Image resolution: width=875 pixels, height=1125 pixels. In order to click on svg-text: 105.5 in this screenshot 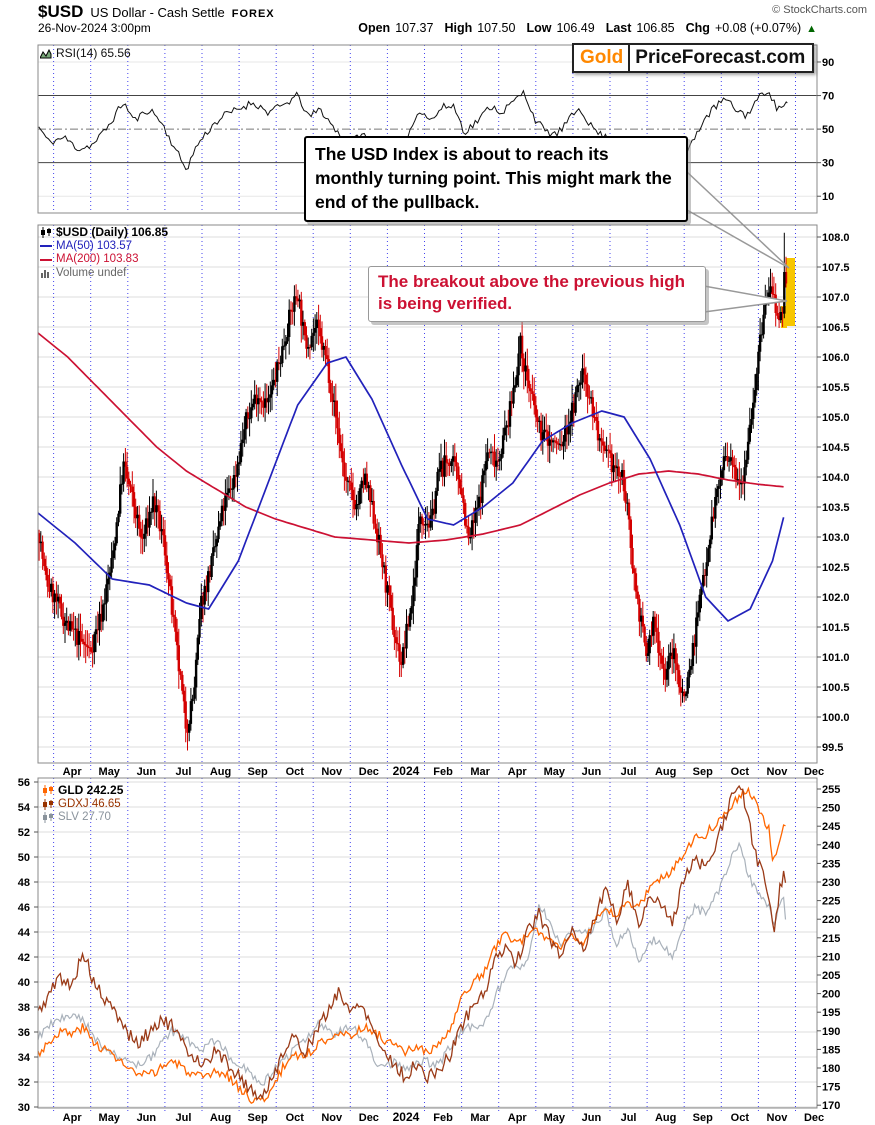, I will do `click(836, 388)`.